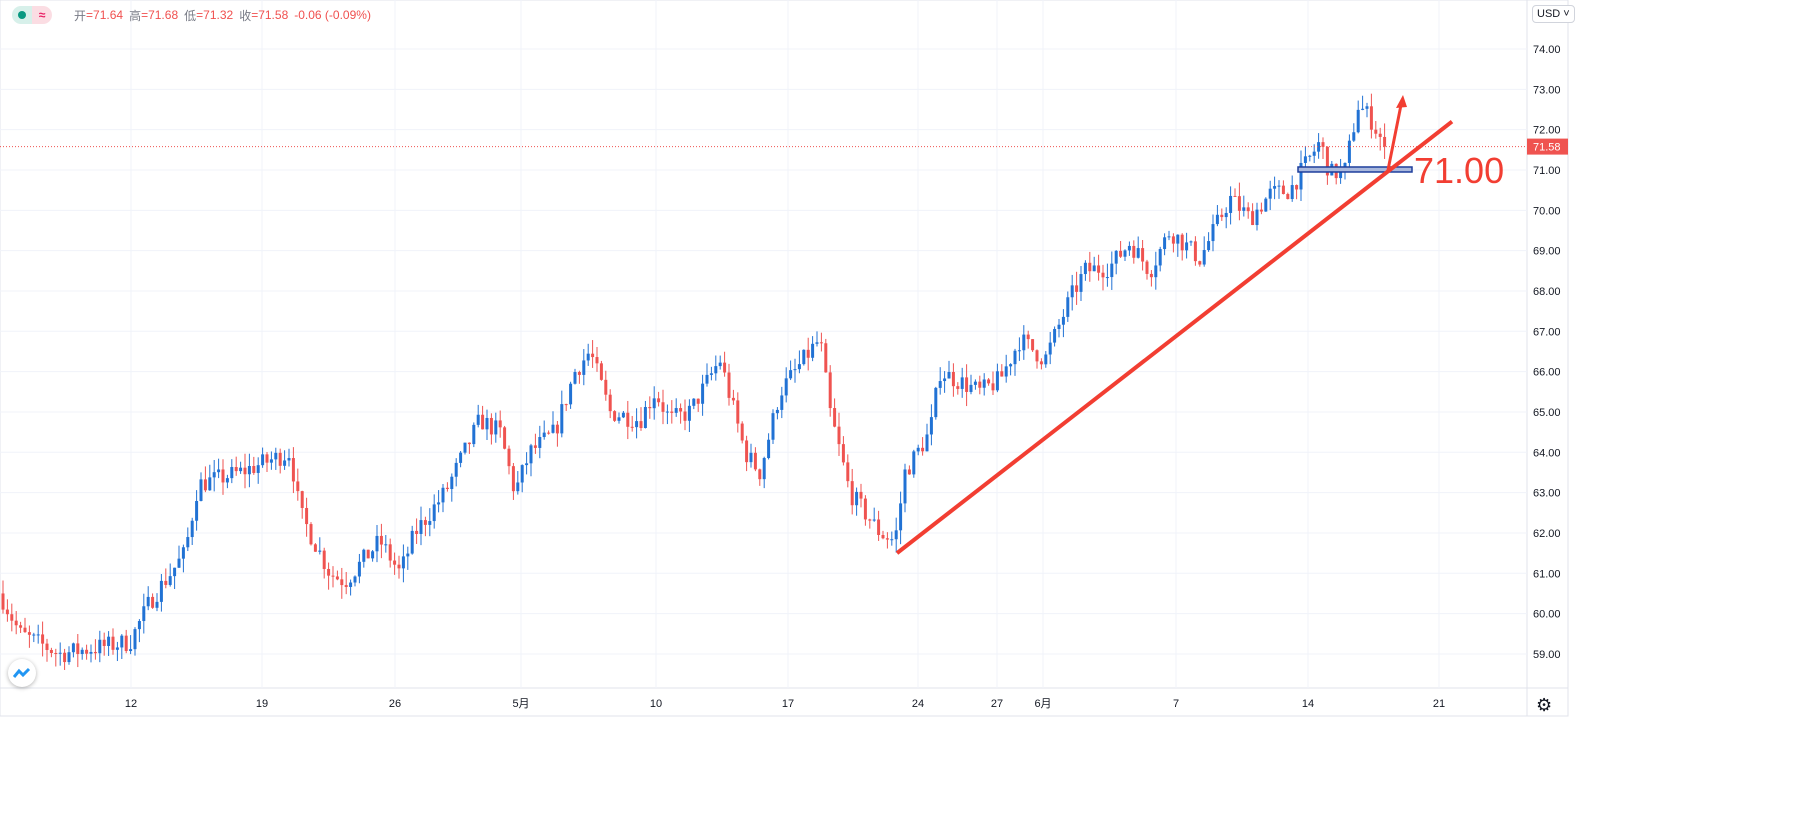 The width and height of the screenshot is (1818, 834). What do you see at coordinates (1553, 14) in the screenshot?
I see `currency-button: USD ˅` at bounding box center [1553, 14].